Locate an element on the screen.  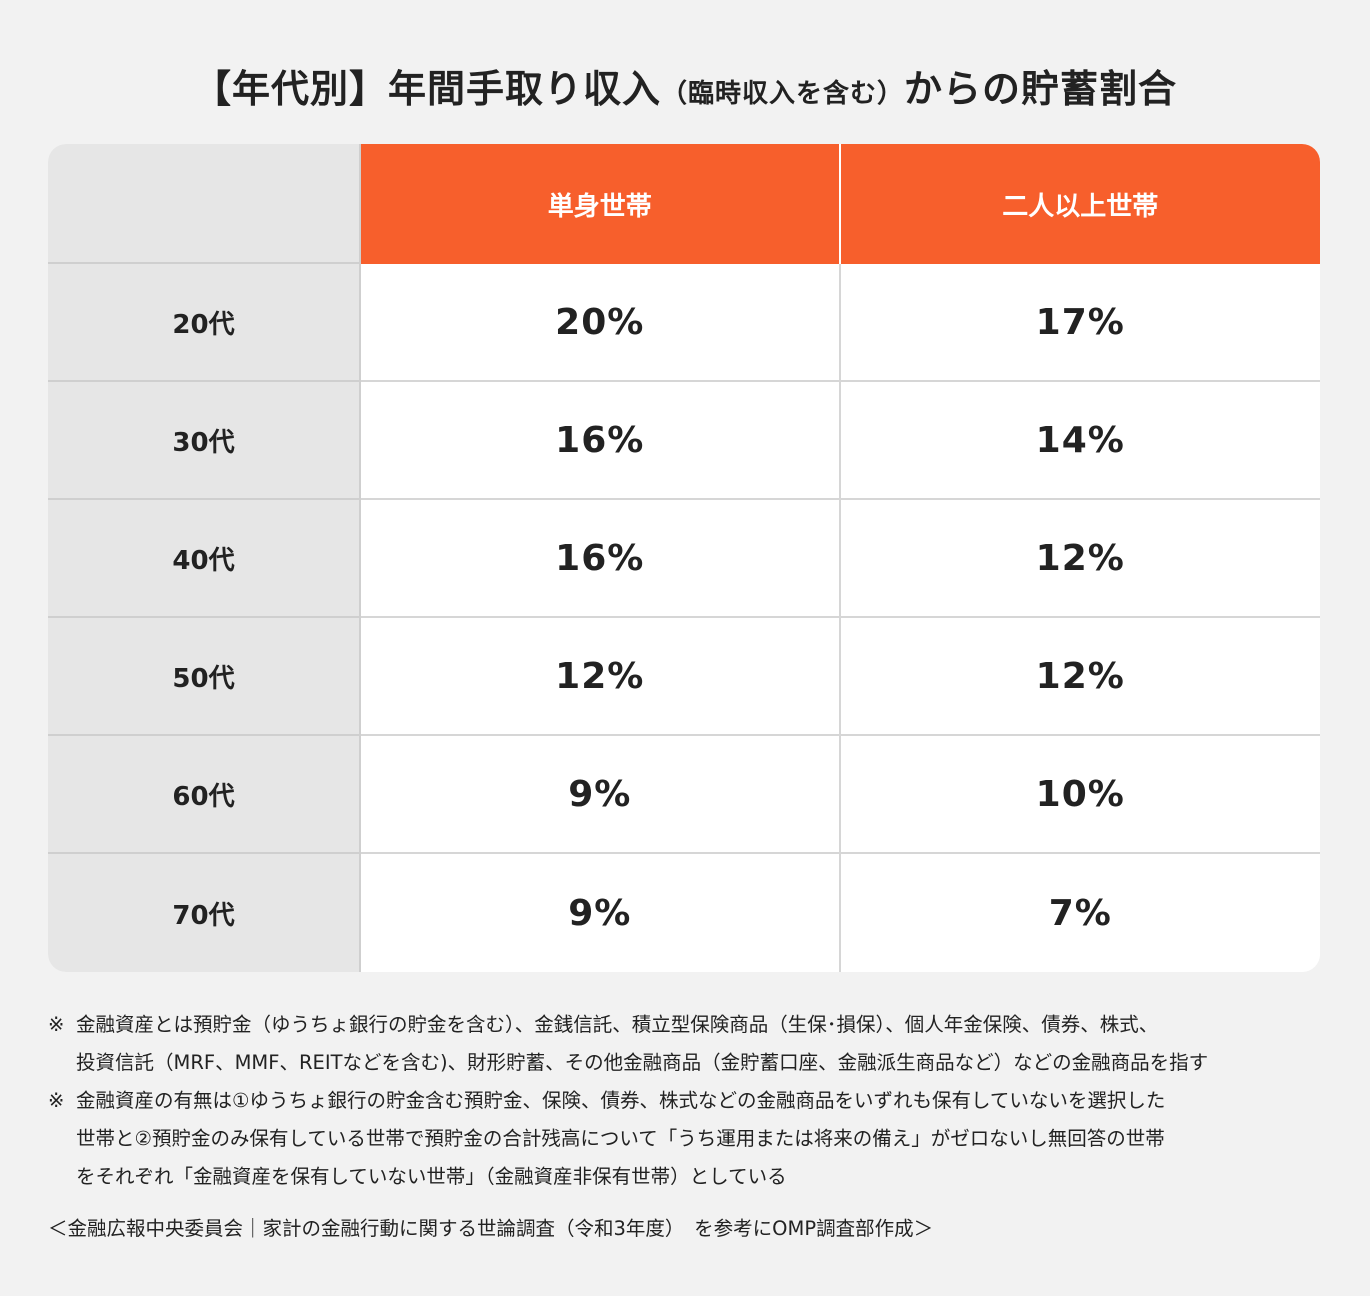
row-label: 20代 is located at coordinates (204, 323).